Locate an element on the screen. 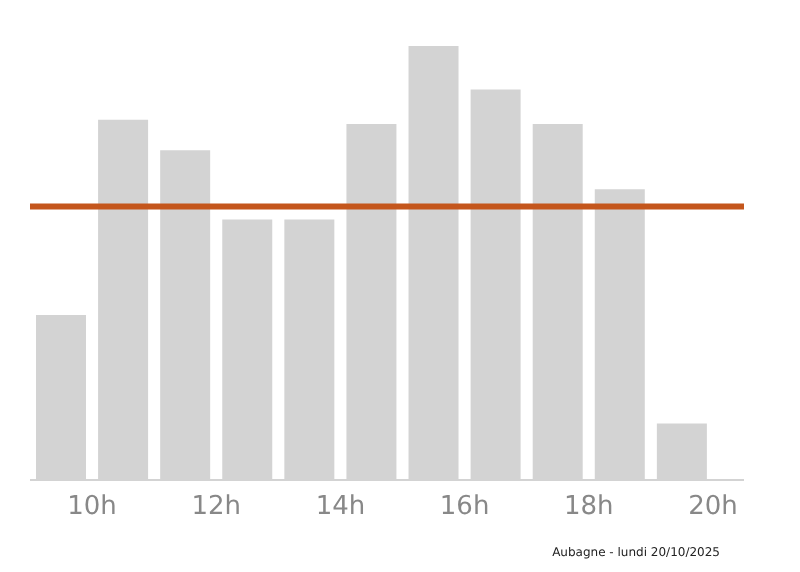 This screenshot has height=572, width=800. x-tick-label: 10h is located at coordinates (92, 507).